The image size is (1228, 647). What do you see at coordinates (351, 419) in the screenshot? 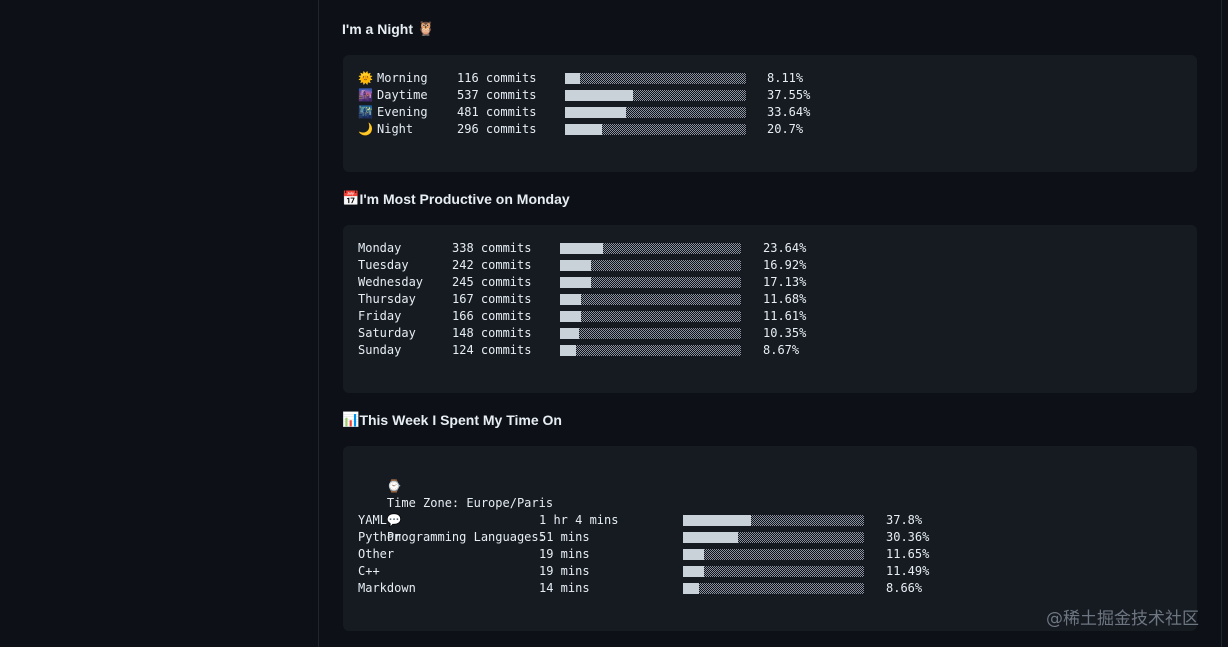
I see `bar-chart-icon: 📊` at bounding box center [351, 419].